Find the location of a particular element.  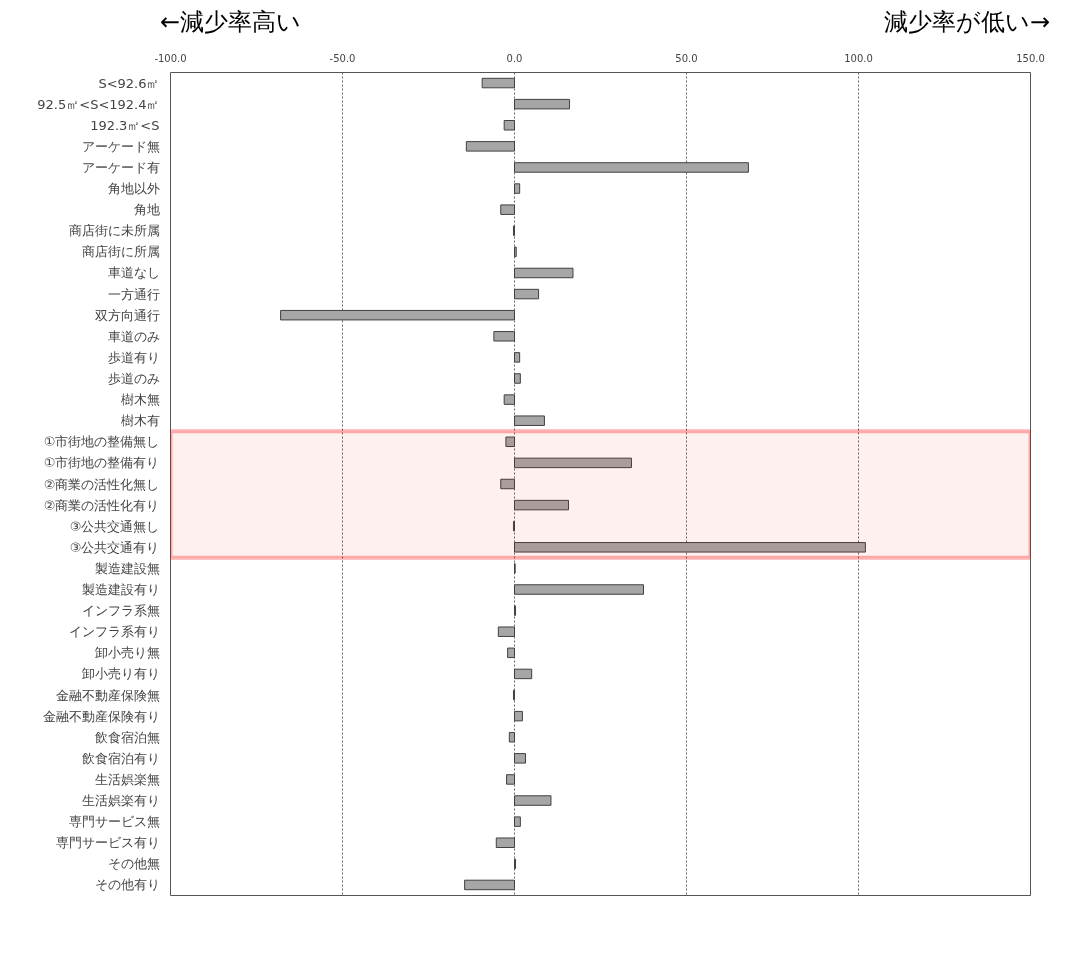

x-tick-label: -100.0 is located at coordinates (170, 58).